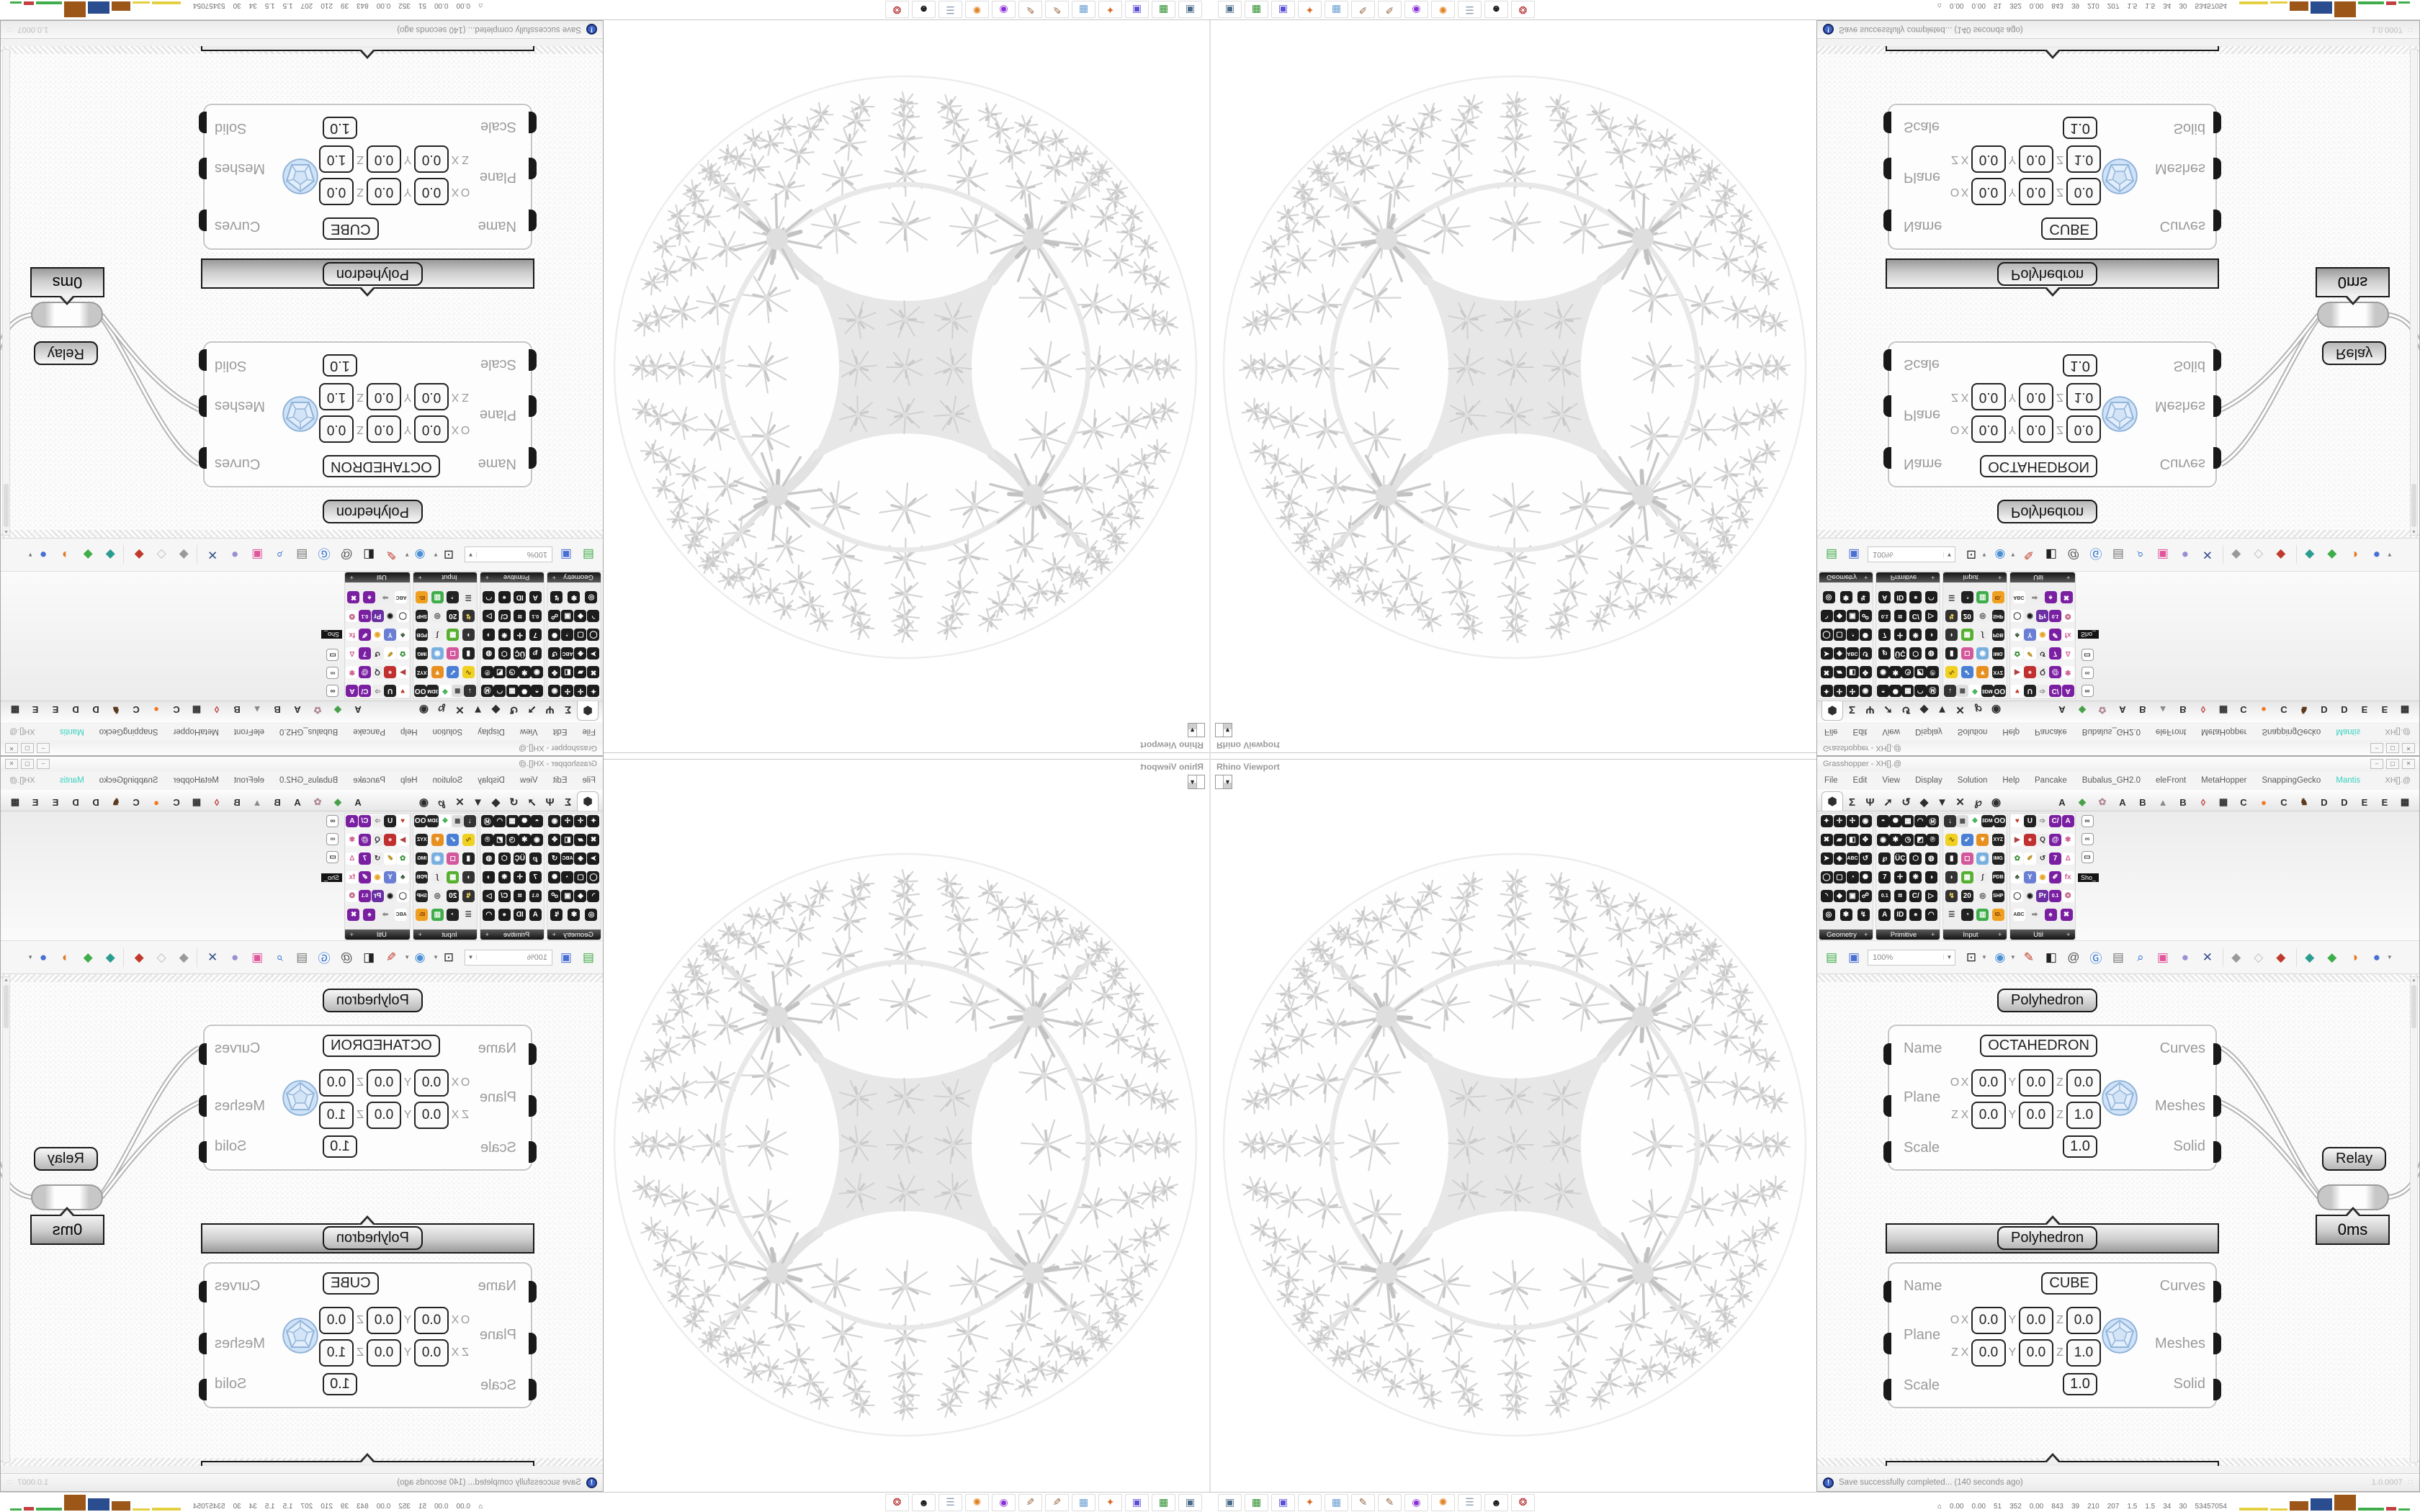 The image size is (2420, 1512). I want to click on plugin-tab-1: ◆, so click(2082, 801).